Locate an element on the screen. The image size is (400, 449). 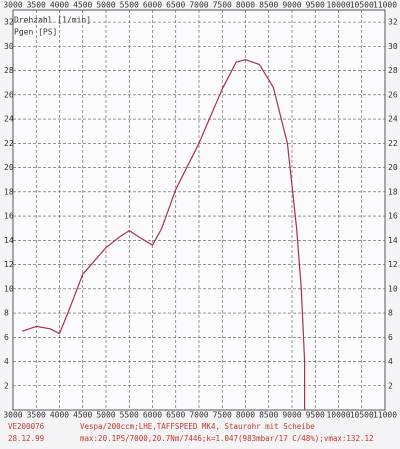
x-axis-label: Drehzahl [1/min] is located at coordinates (52, 20).